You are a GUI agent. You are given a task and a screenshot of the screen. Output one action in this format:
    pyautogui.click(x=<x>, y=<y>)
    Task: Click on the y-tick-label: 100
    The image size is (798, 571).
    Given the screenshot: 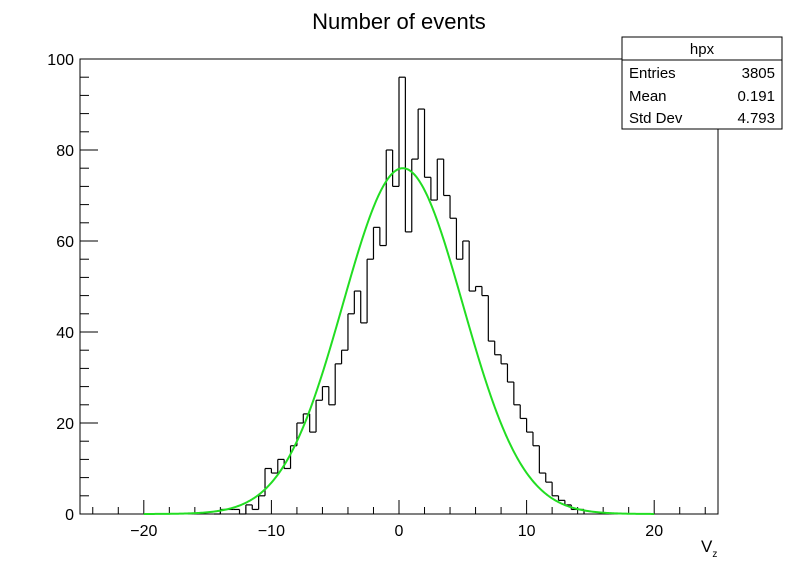 What is the action you would take?
    pyautogui.click(x=60, y=60)
    